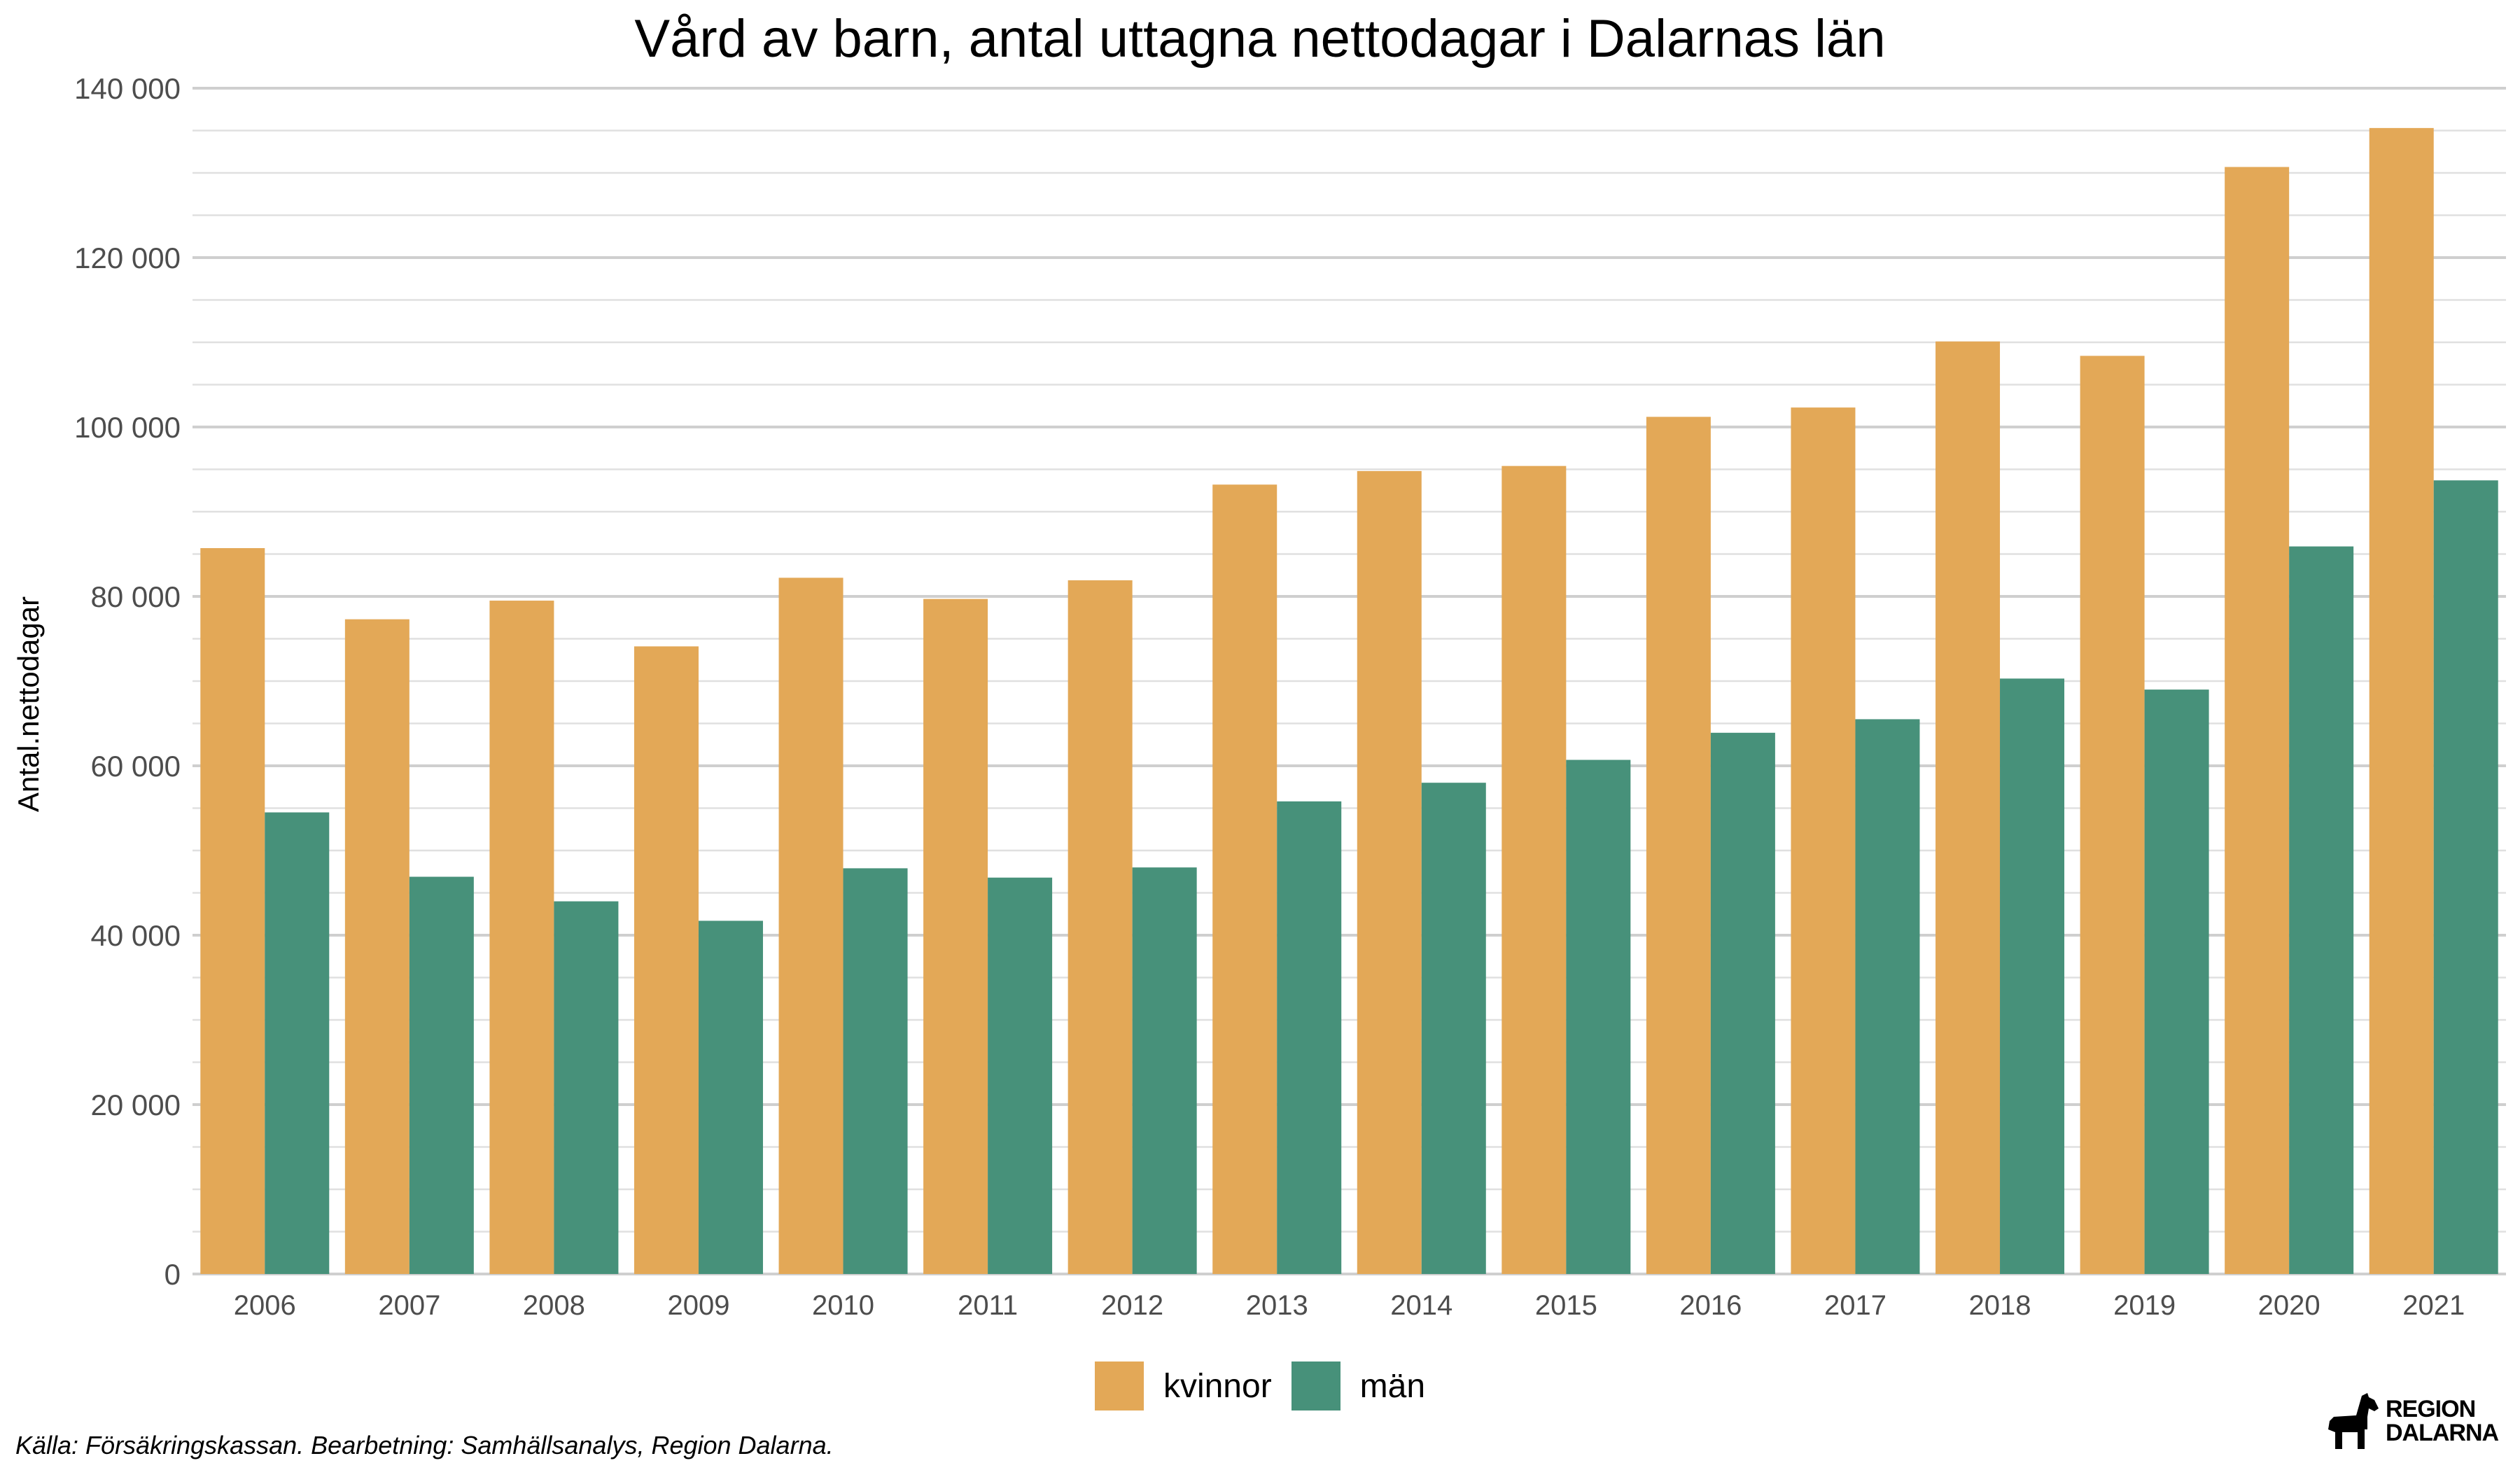 The height and width of the screenshot is (1470, 2520). Describe the element at coordinates (2144, 1305) in the screenshot. I see `x-tick-label: 2019` at that location.